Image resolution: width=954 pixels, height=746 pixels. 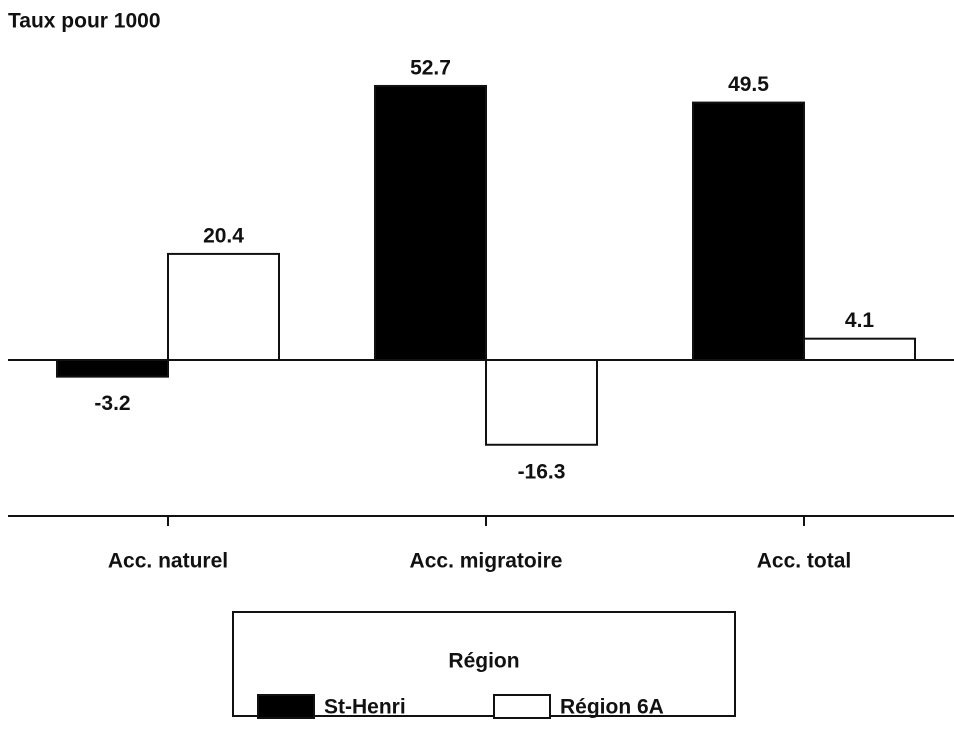 I want to click on x-tick-label: Acc. total, so click(x=804, y=561).